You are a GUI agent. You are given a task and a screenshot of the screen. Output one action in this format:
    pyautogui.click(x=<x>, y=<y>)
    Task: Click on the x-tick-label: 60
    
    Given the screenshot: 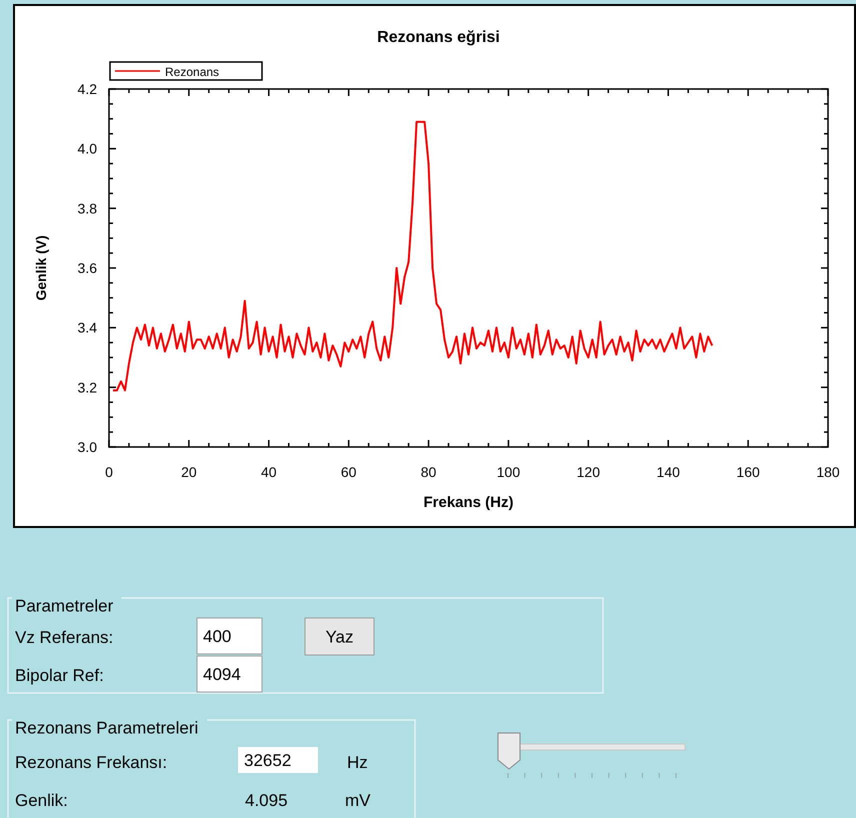 What is the action you would take?
    pyautogui.click(x=348, y=472)
    